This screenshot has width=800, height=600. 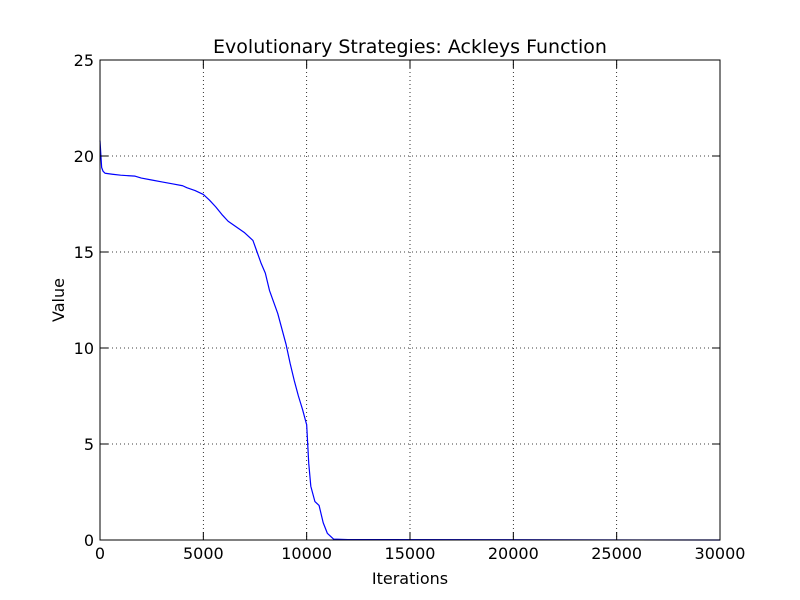 I want to click on y-tick-label: 5, so click(x=89, y=444).